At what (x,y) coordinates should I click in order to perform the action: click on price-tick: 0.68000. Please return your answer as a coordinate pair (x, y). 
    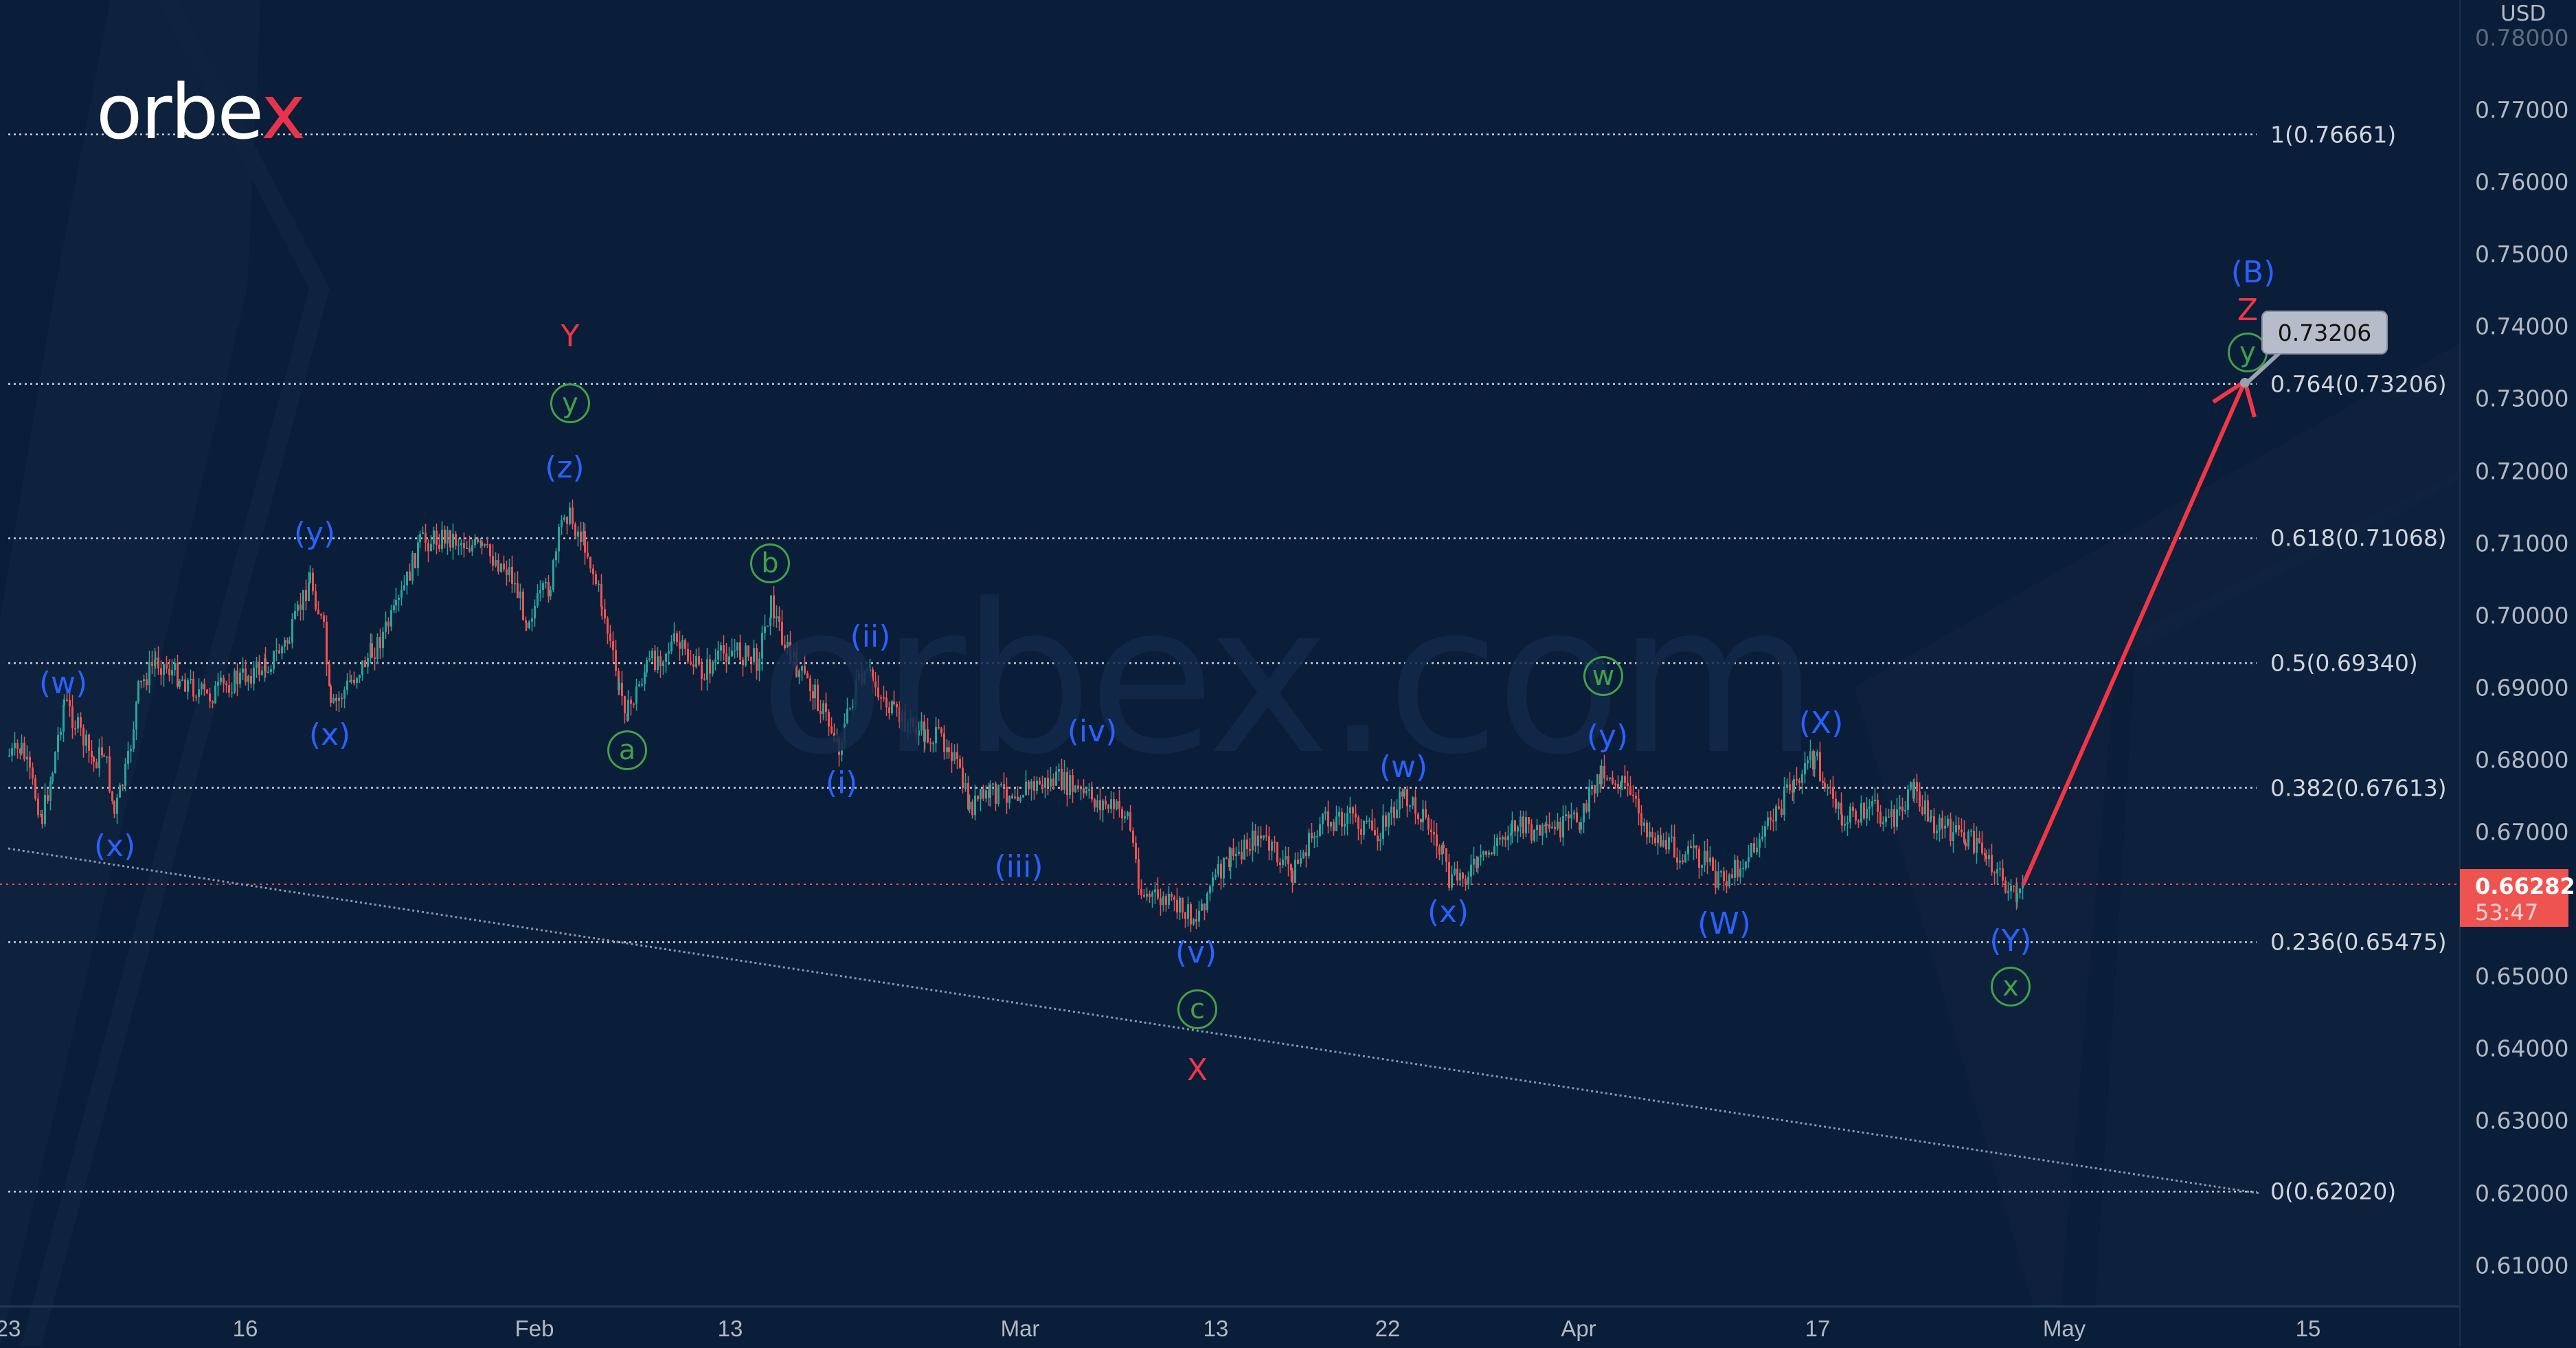
    Looking at the image, I should click on (2522, 760).